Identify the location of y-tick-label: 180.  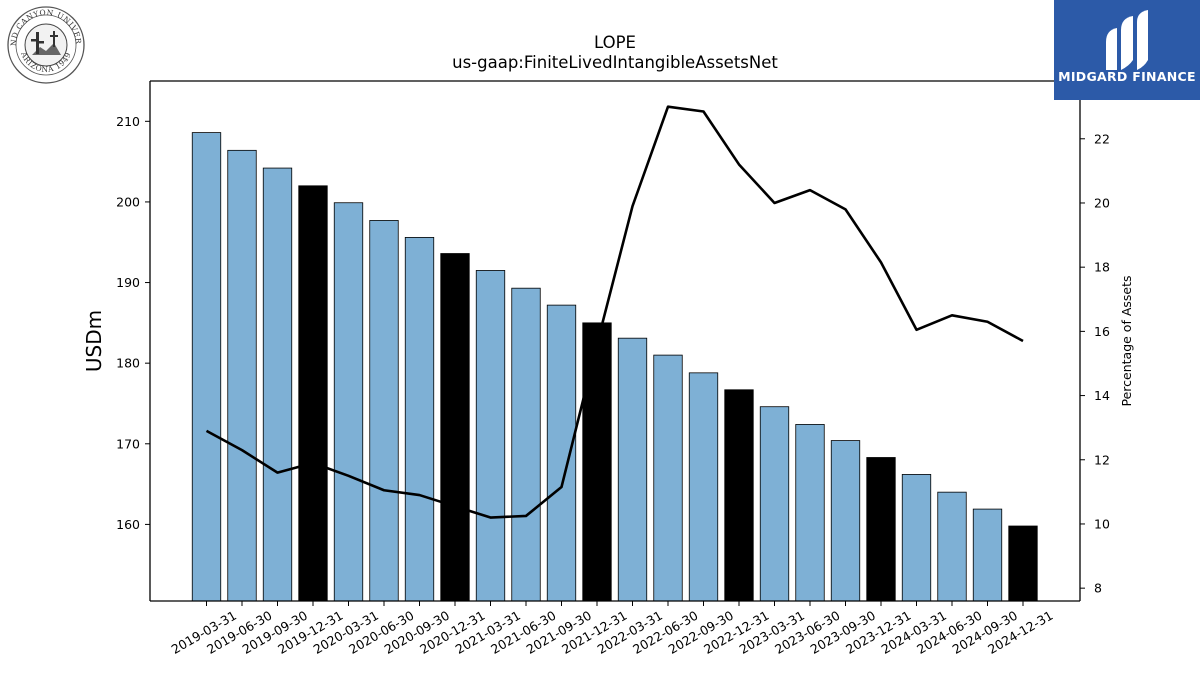
(128, 363).